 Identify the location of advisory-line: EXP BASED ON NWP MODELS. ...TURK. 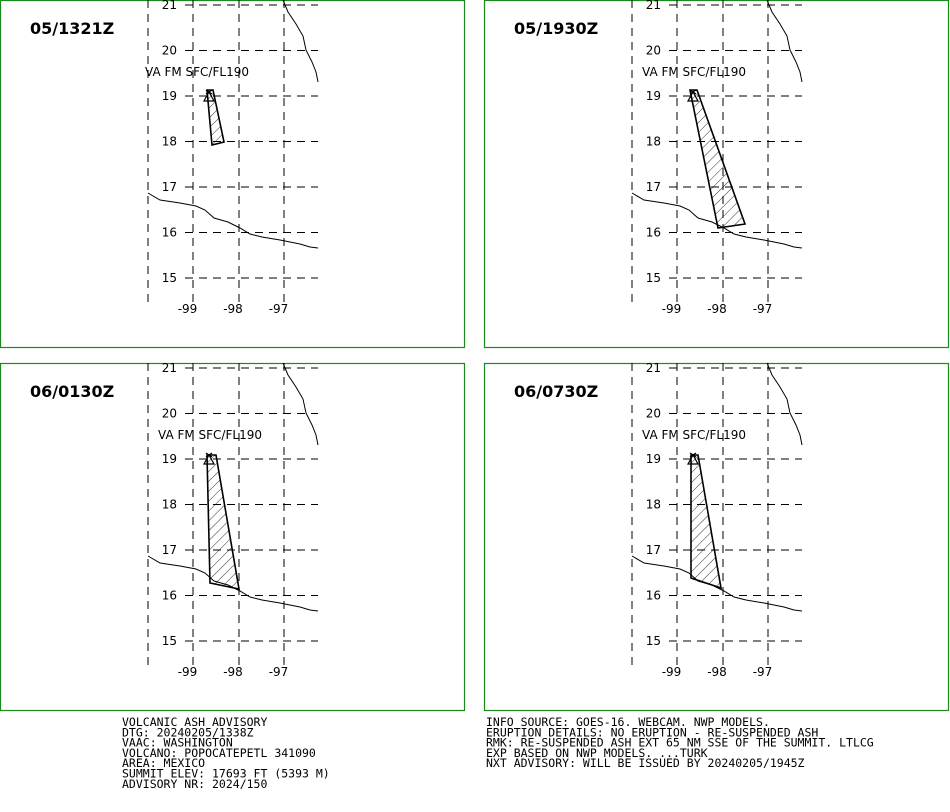
(597, 753).